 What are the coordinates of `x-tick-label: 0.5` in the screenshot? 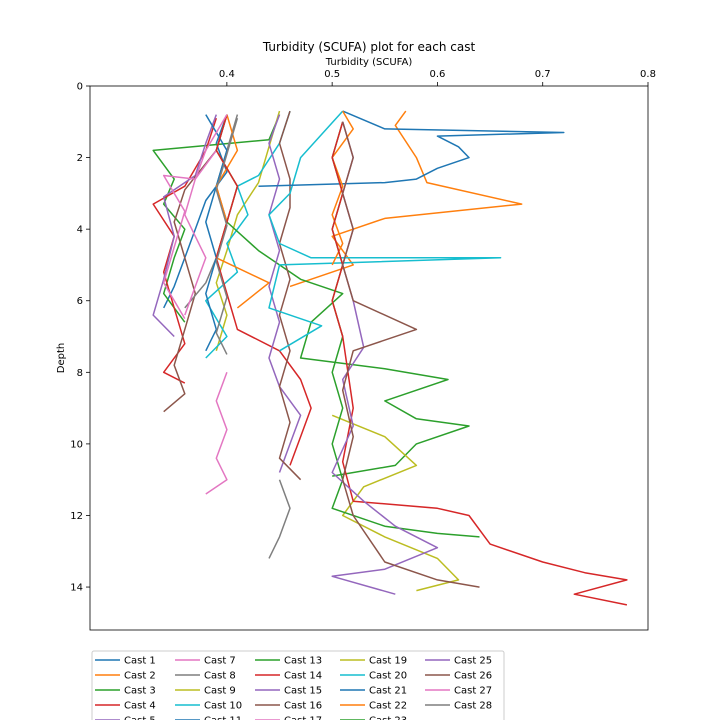 It's located at (332, 74).